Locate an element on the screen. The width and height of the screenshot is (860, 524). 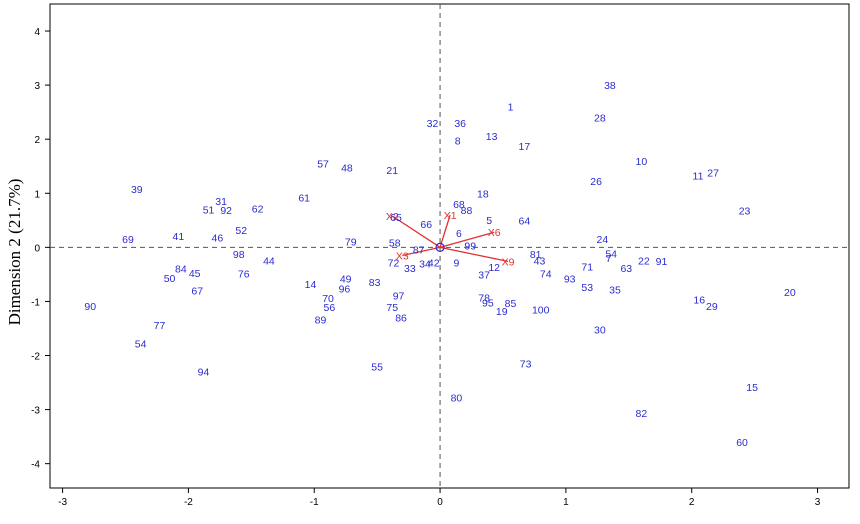
observation-label: 63 is located at coordinates (626, 269).